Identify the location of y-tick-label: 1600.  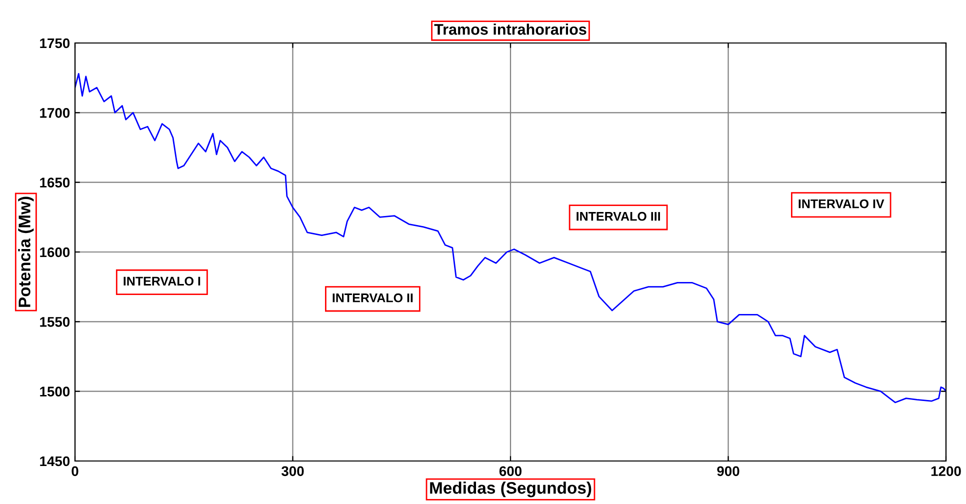
(55, 252).